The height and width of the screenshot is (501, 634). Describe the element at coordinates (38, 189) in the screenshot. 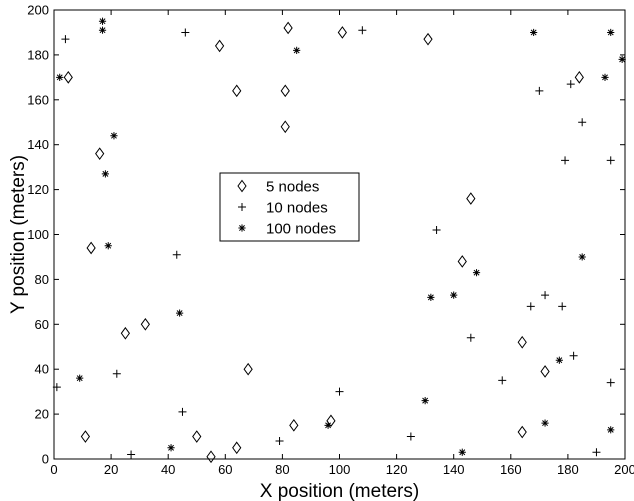

I see `y-tick-label: 120` at that location.